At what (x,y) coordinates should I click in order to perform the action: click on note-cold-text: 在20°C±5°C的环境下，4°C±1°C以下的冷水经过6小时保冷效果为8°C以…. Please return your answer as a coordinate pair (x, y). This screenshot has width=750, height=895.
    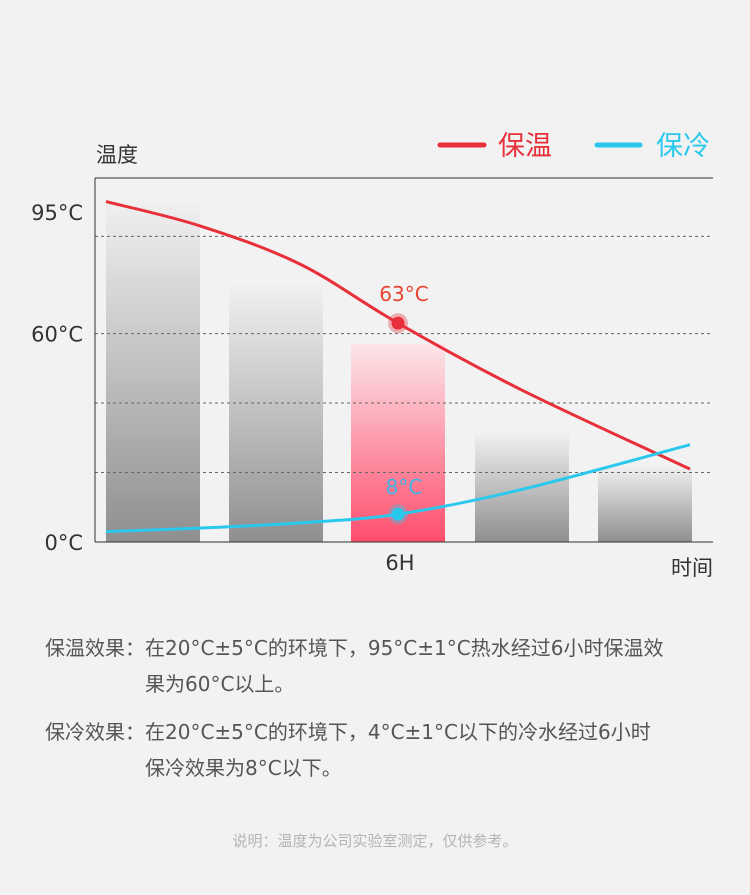
    Looking at the image, I should click on (398, 750).